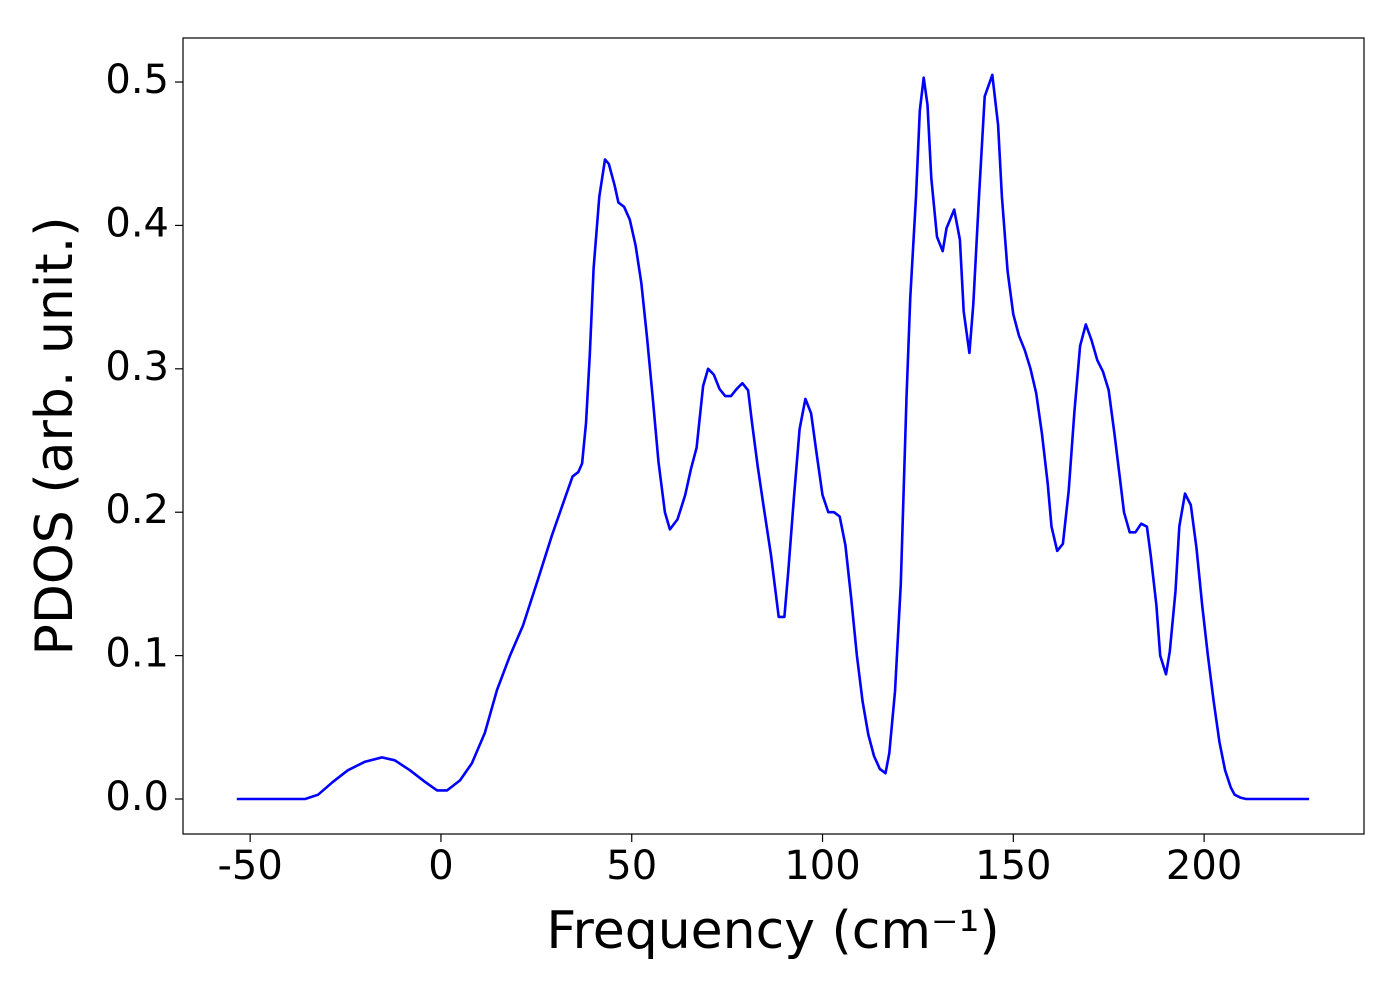  I want to click on x-axis-label: Frequency (cm⁻¹), so click(772, 931).